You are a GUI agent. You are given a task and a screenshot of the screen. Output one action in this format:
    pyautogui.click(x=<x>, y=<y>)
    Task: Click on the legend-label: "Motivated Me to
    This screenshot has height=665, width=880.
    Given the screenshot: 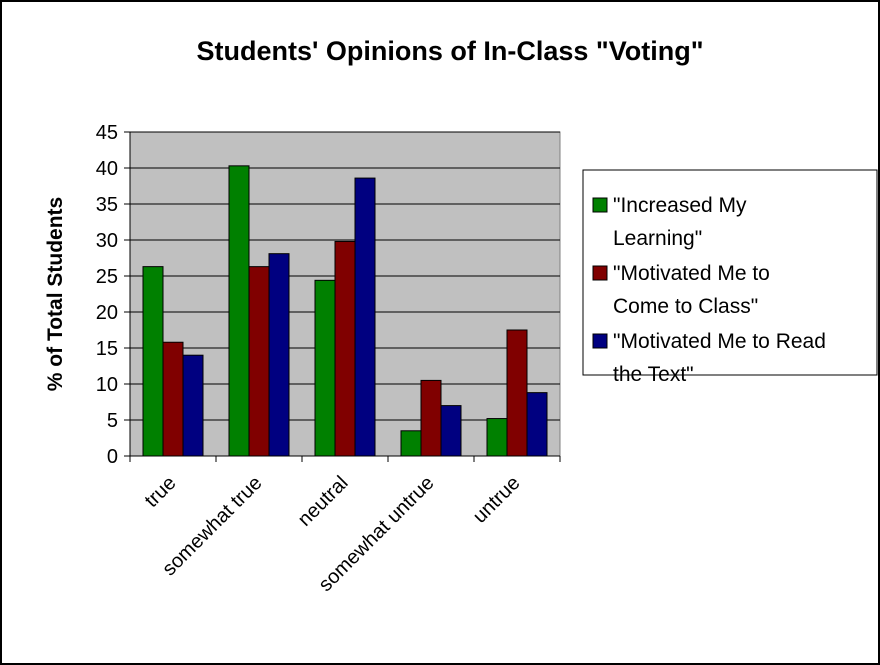 What is the action you would take?
    pyautogui.click(x=691, y=273)
    